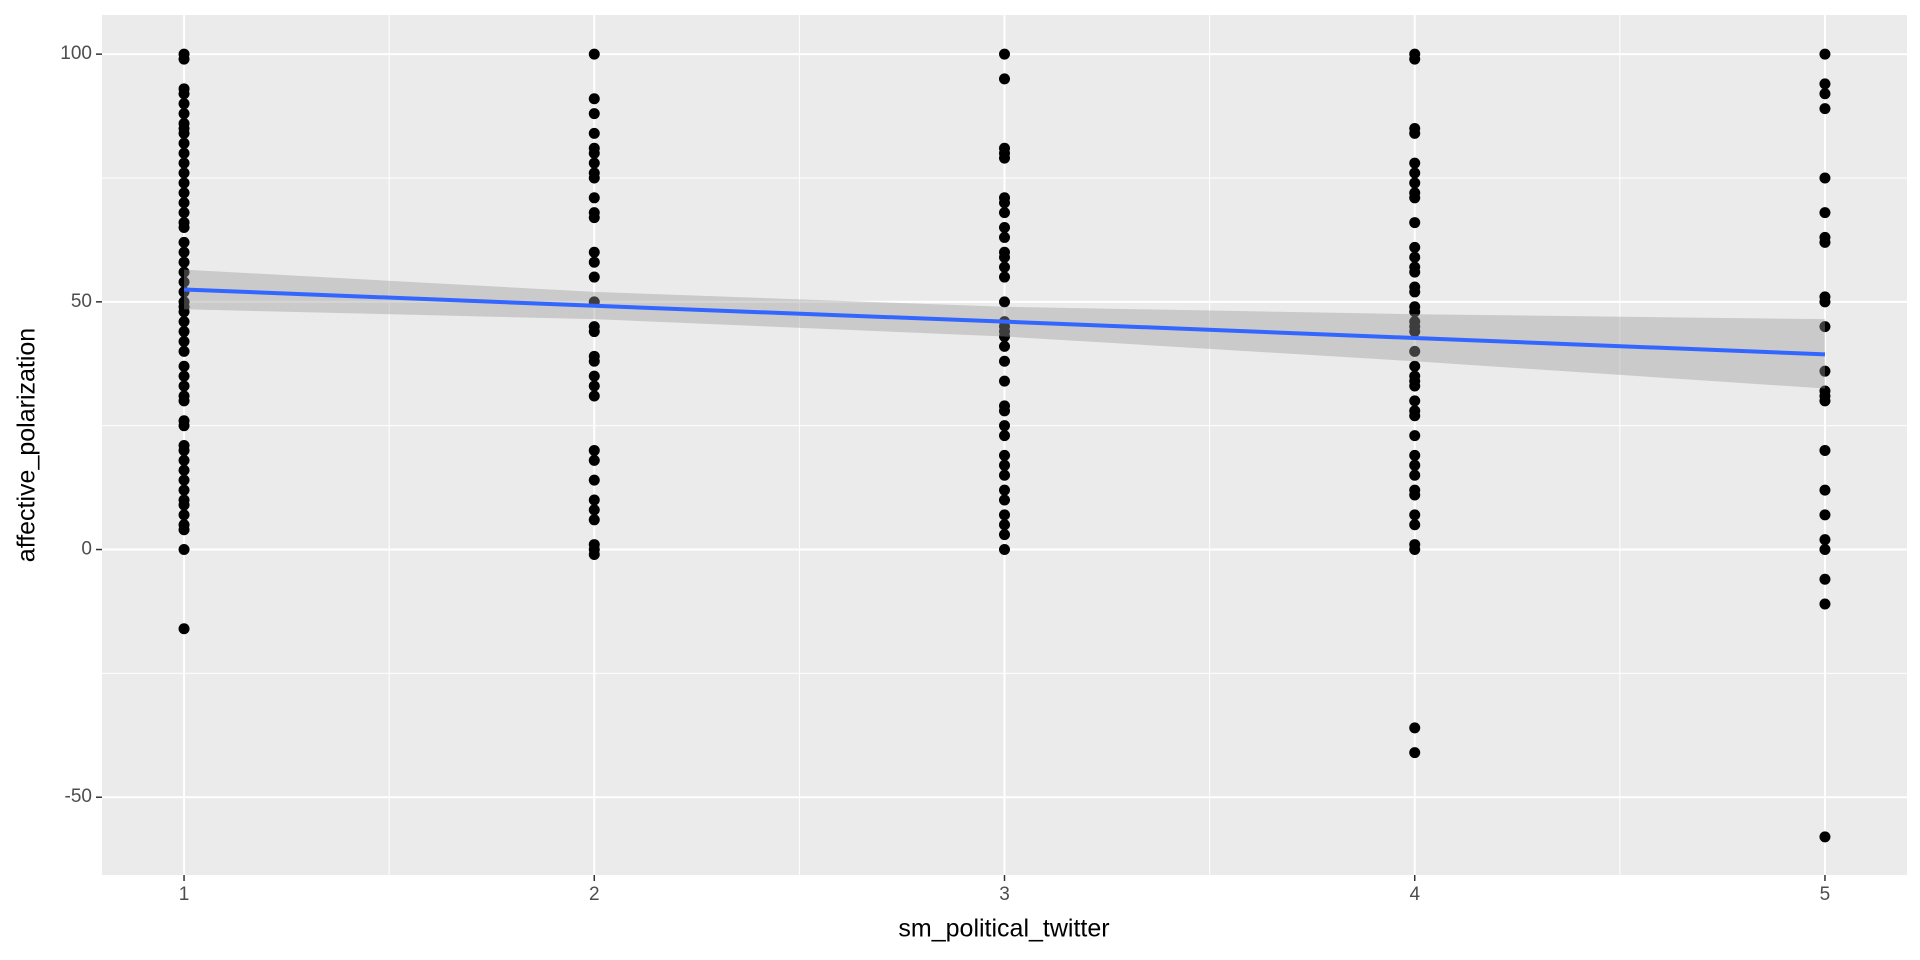 This screenshot has height=960, width=1920. I want to click on x-tick-label: 1, so click(184, 894).